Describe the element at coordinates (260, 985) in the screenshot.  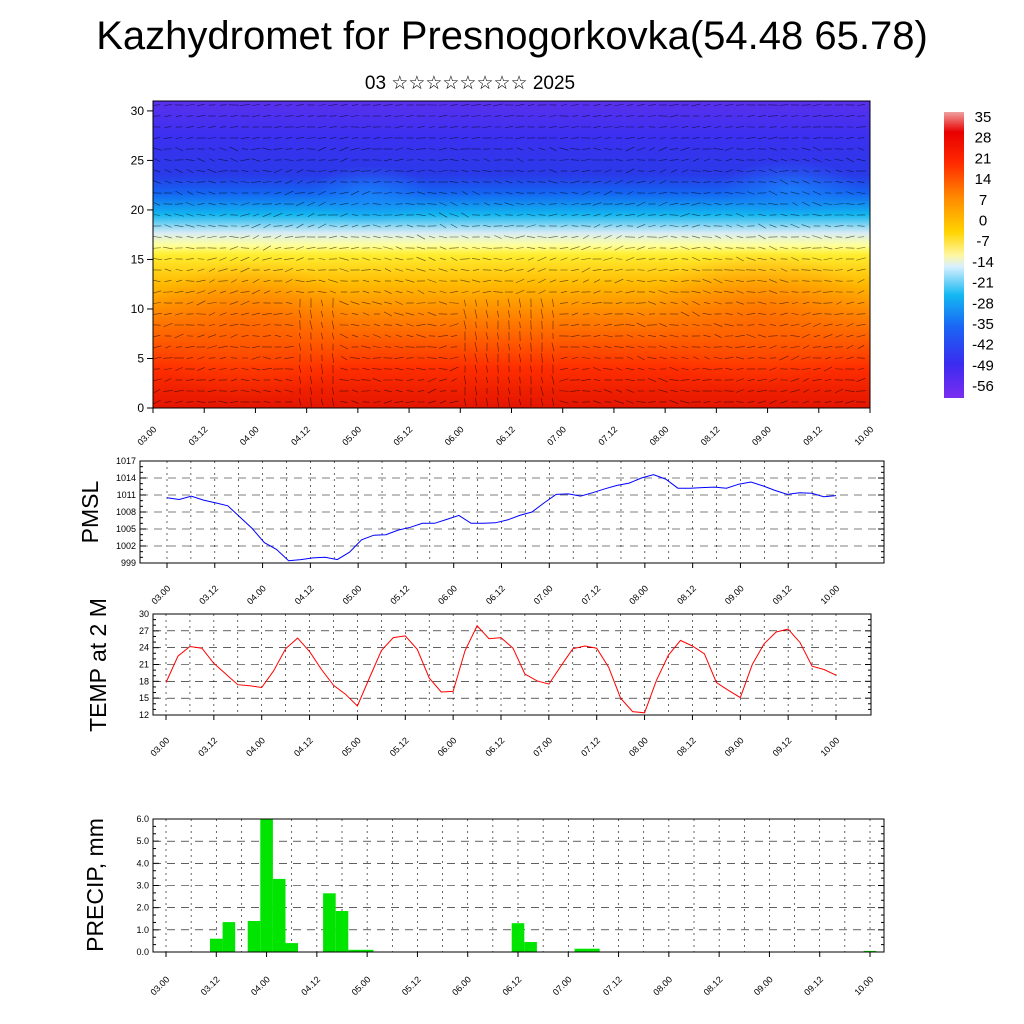
I see `x-tick-label: 04.00` at that location.